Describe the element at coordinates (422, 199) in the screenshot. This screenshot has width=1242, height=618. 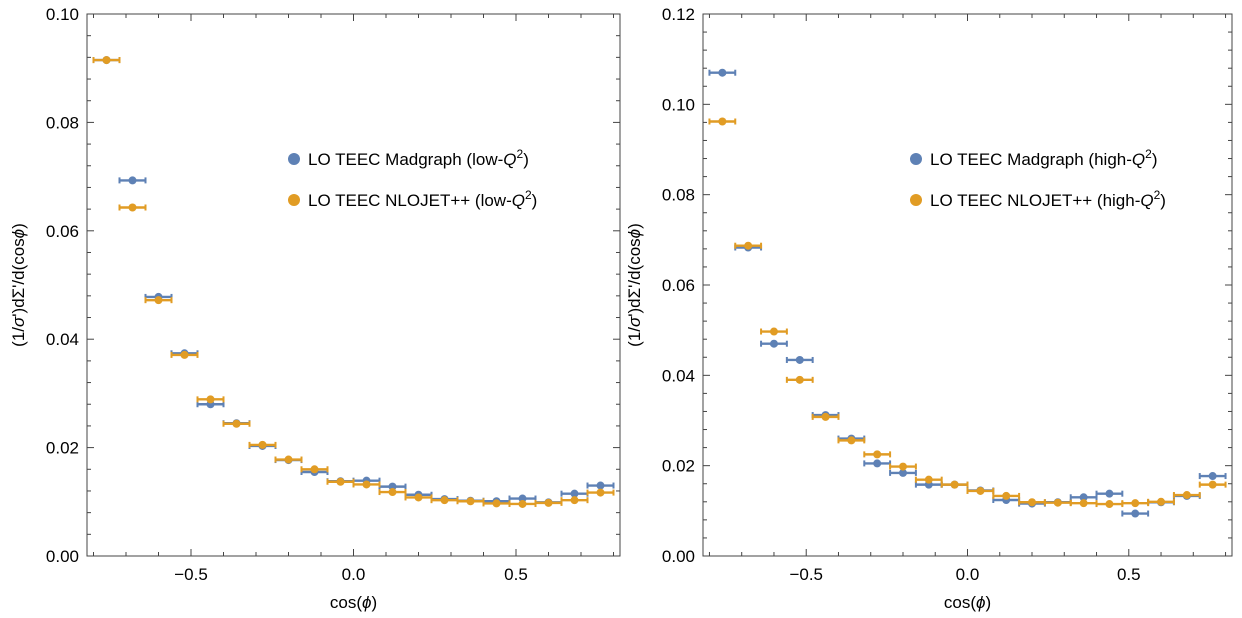
I see `legend-label: LO TEEC NLOJET++ (low-Q2)` at that location.